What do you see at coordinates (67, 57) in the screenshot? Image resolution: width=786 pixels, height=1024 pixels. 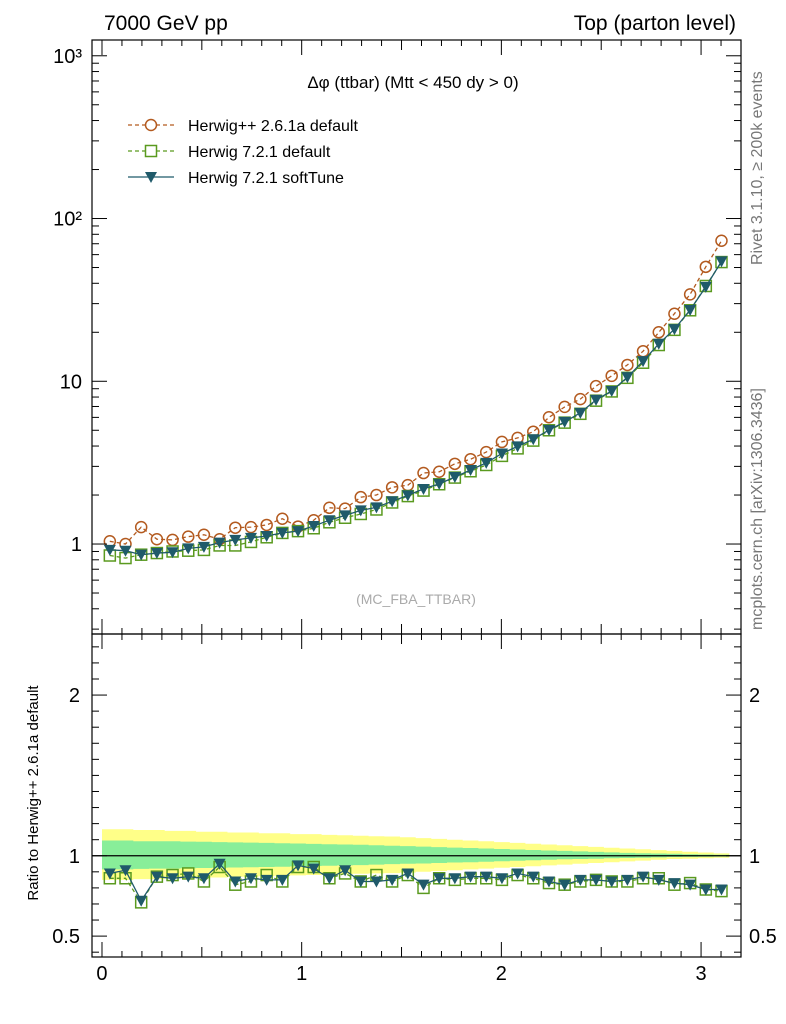 I see `y-tick-label: 10³` at bounding box center [67, 57].